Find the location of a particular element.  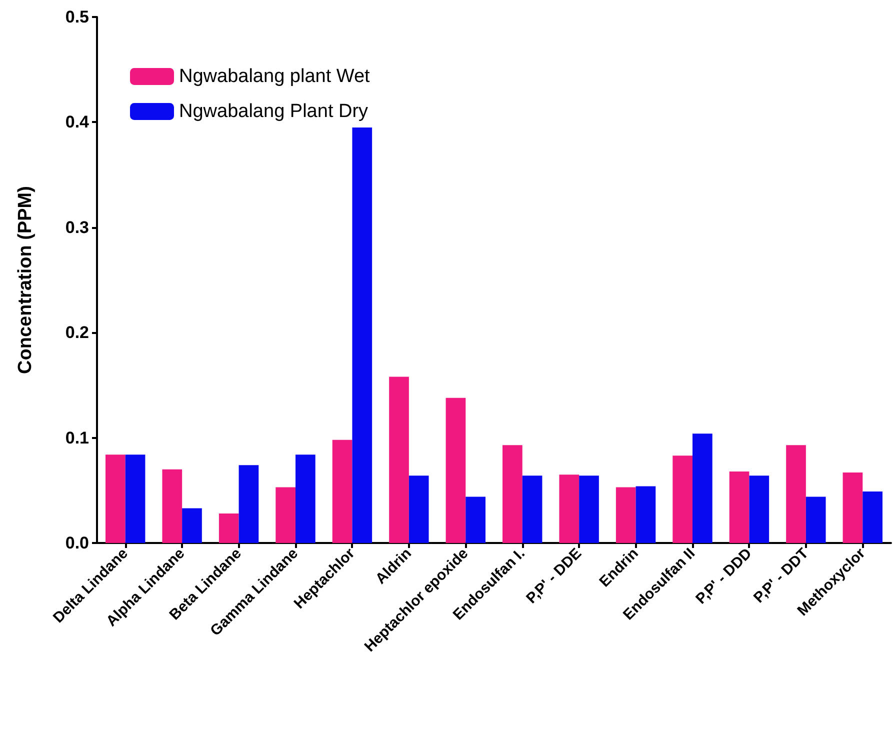

y-tick-label: 0.5 is located at coordinates (77, 17).